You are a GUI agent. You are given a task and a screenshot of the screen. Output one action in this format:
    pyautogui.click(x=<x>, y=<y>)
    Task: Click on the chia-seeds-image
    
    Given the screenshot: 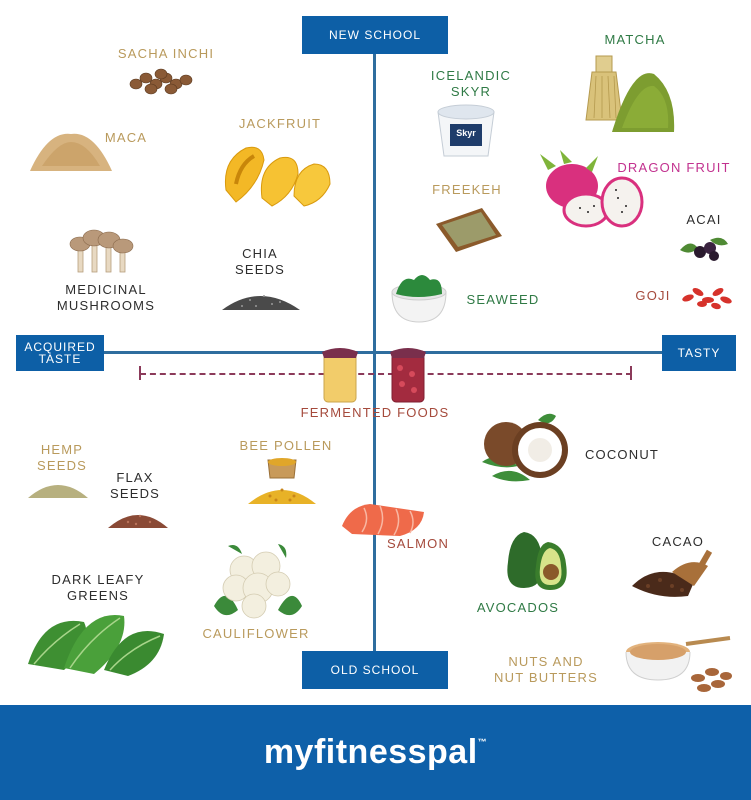 What is the action you would take?
    pyautogui.click(x=261, y=302)
    